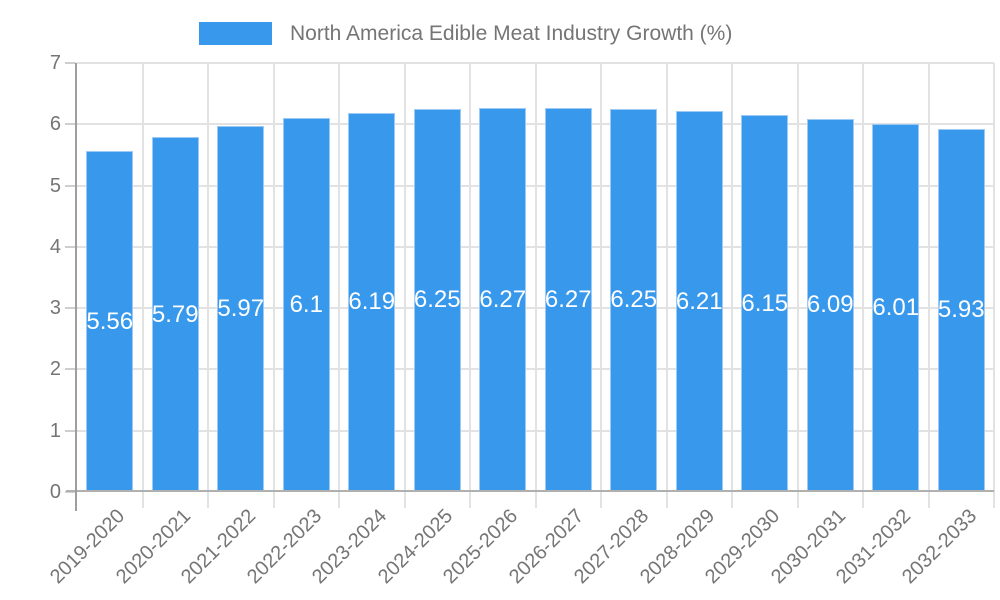 The height and width of the screenshot is (600, 1000). I want to click on bar: 5.79, so click(175, 314).